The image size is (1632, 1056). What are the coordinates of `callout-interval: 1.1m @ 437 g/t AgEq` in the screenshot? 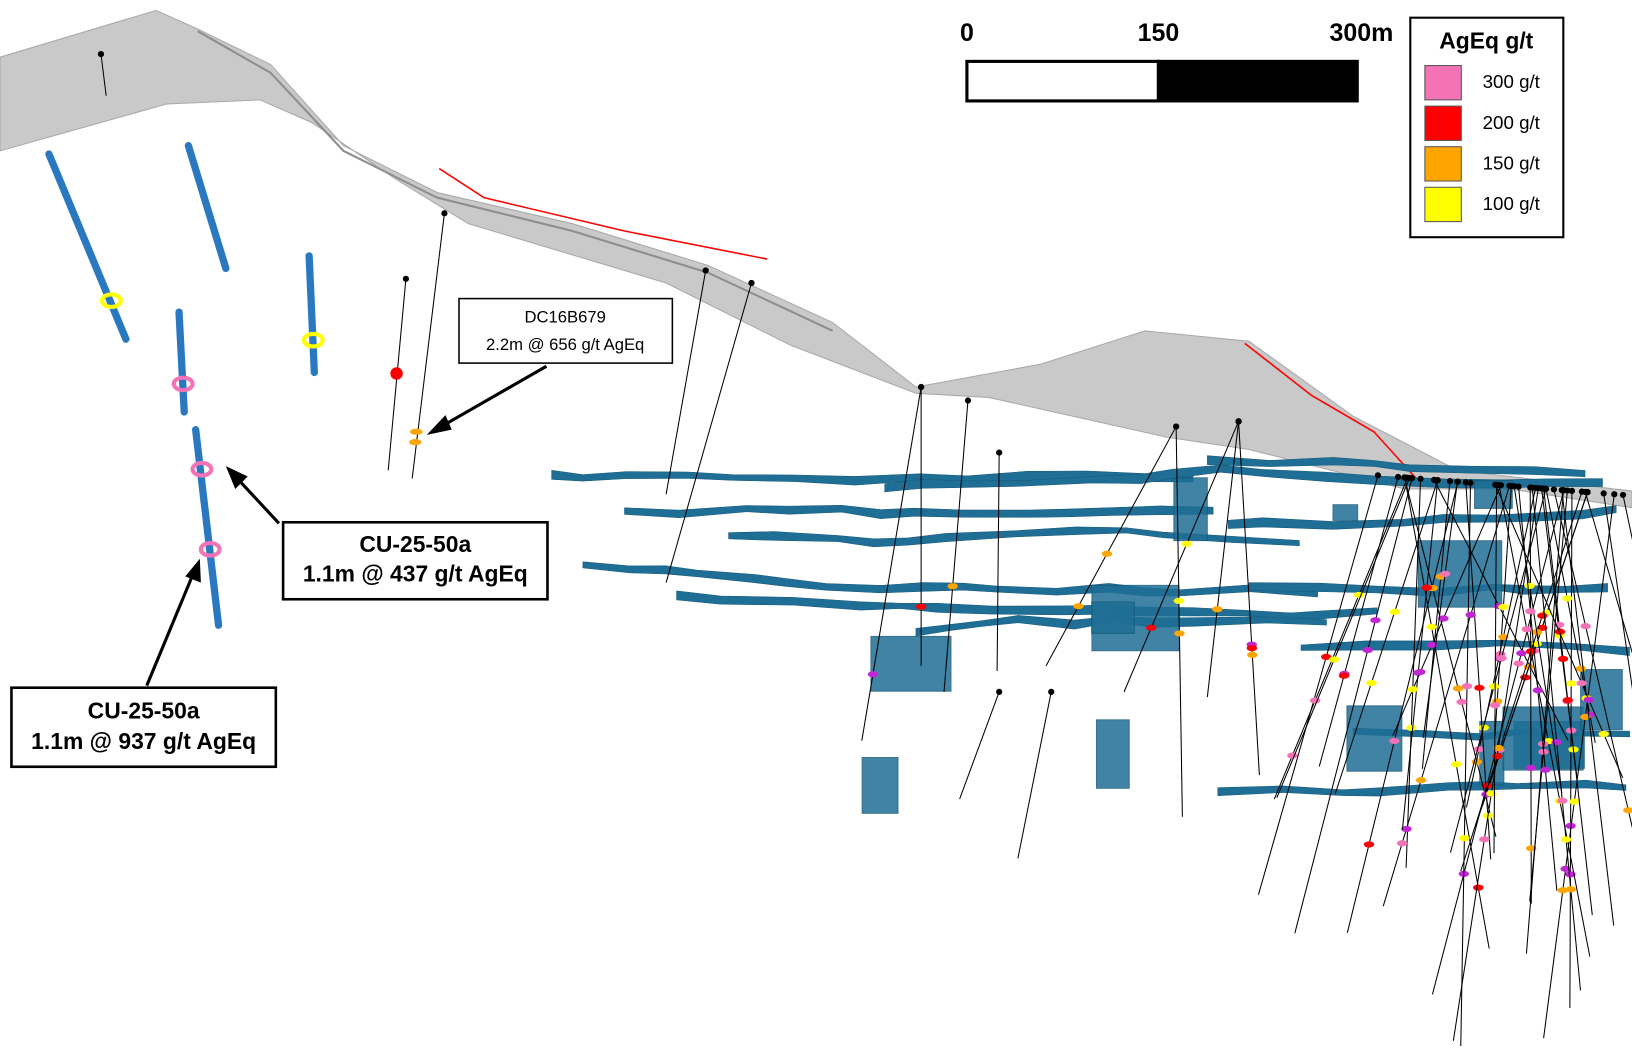 It's located at (415, 573).